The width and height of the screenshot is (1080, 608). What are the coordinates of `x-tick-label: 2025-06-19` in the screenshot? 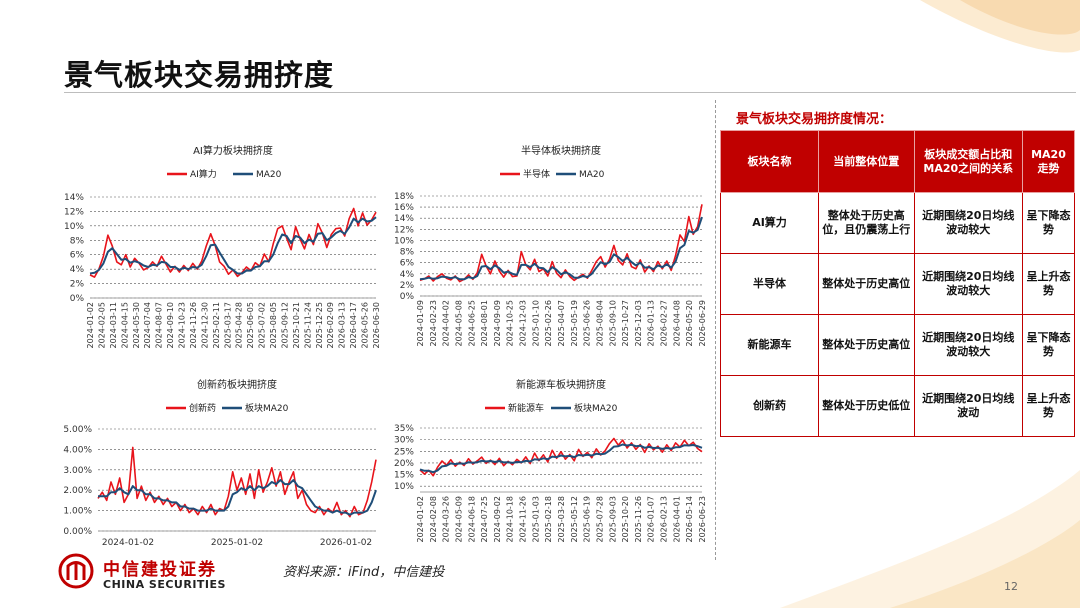 It's located at (587, 519).